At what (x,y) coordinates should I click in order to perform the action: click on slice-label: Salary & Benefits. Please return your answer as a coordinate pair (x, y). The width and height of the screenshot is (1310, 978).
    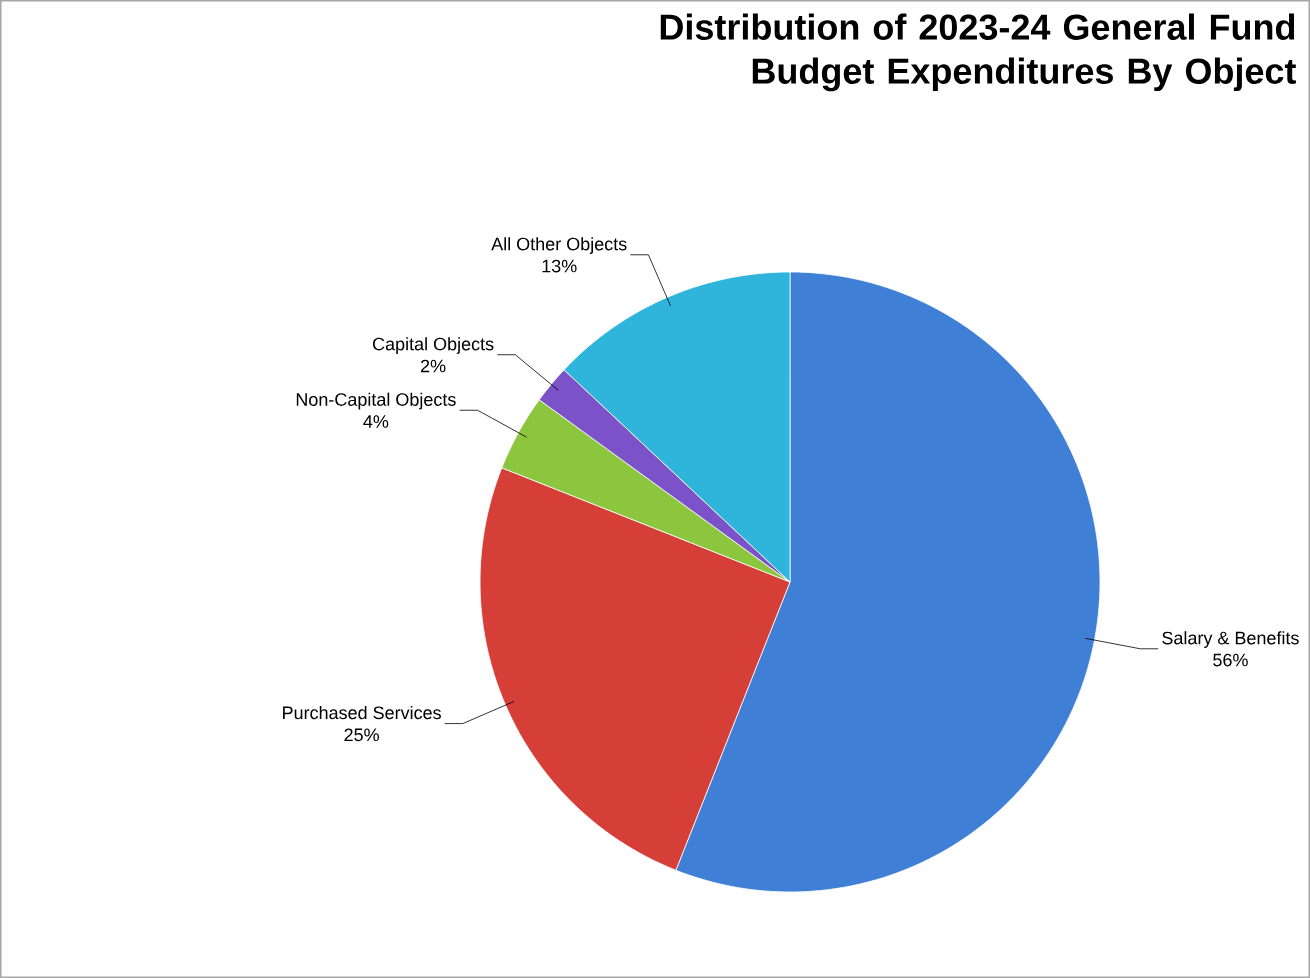
    Looking at the image, I should click on (1230, 639).